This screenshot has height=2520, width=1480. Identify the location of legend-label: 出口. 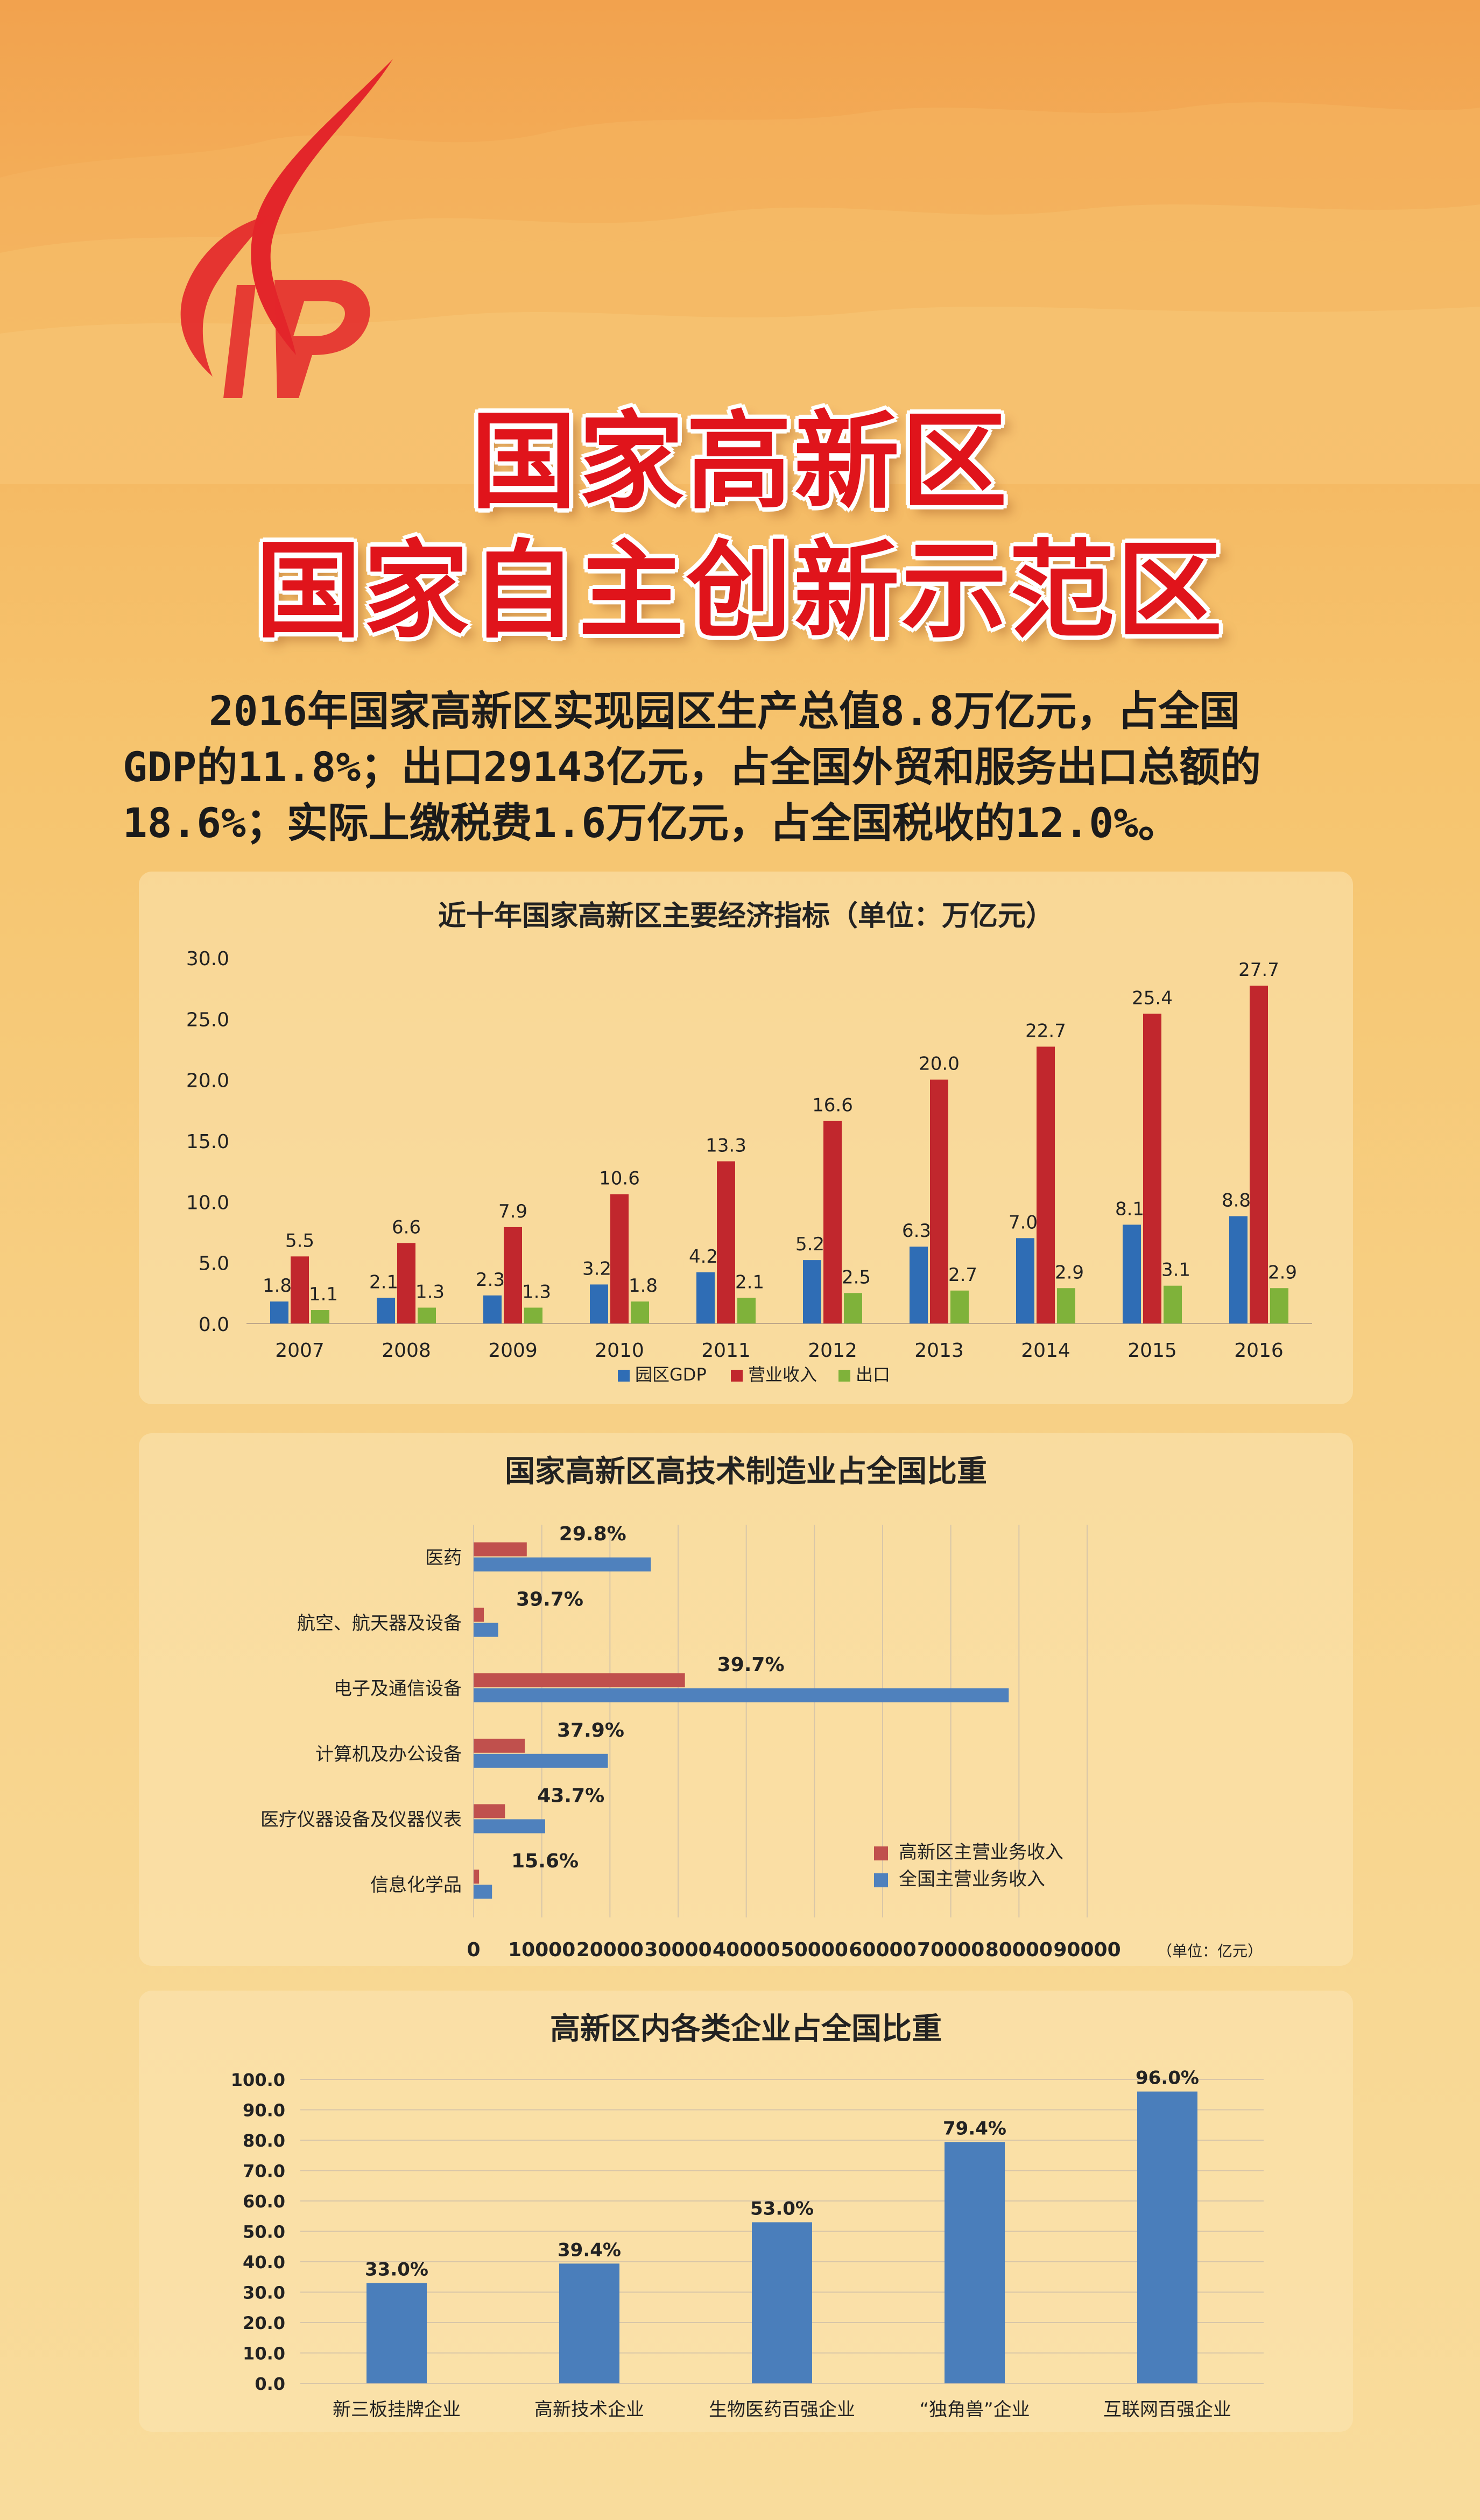
(873, 1375).